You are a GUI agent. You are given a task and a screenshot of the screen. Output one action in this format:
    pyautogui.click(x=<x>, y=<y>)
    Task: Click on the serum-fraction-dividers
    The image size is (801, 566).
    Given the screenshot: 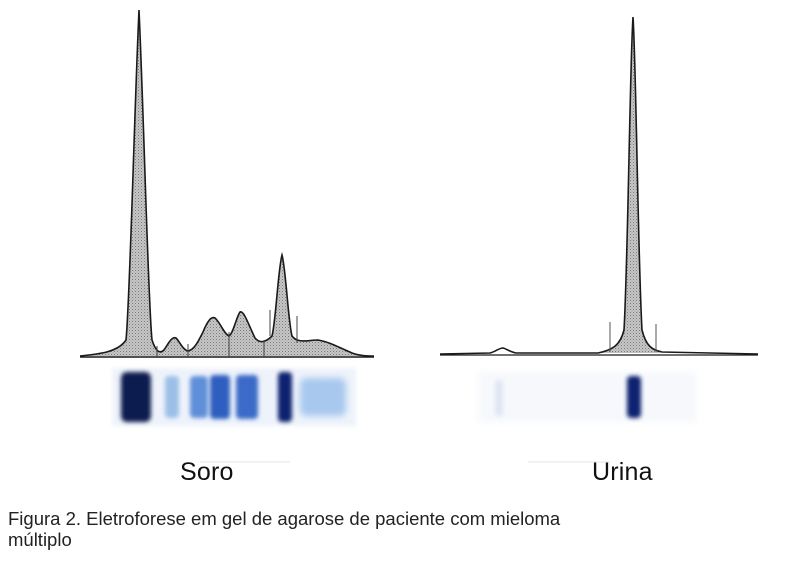 What is the action you would take?
    pyautogui.click(x=227, y=333)
    